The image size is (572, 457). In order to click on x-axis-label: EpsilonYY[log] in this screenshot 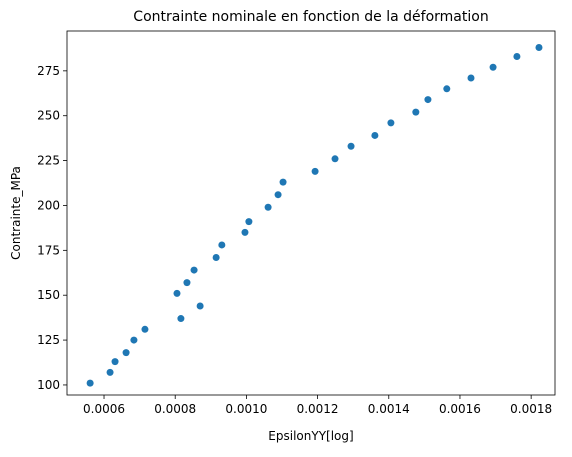, I will do `click(310, 436)`.